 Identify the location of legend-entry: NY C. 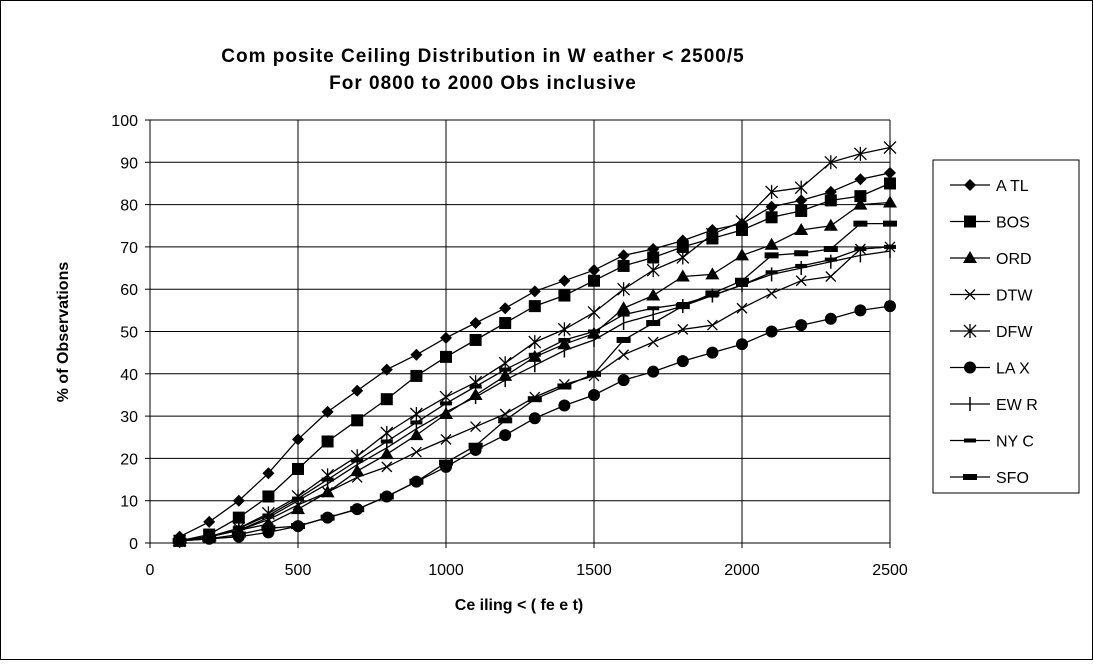
(992, 442).